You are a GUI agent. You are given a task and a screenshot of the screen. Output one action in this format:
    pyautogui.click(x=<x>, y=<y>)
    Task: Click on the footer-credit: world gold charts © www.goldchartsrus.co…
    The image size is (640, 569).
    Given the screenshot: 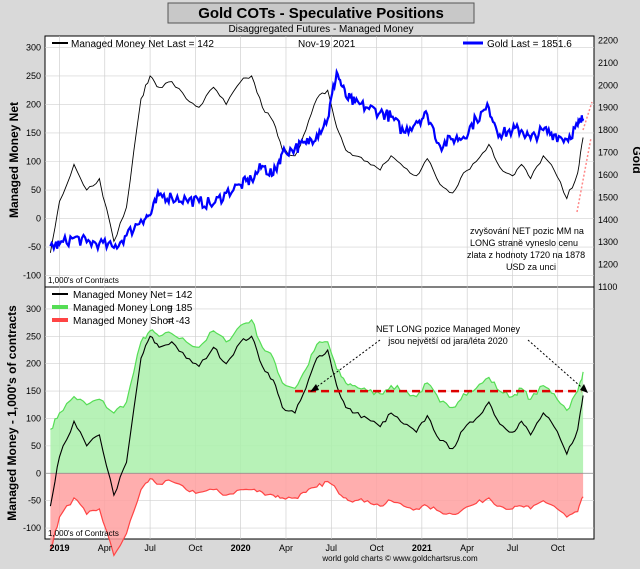 What is the action you would take?
    pyautogui.click(x=399, y=558)
    